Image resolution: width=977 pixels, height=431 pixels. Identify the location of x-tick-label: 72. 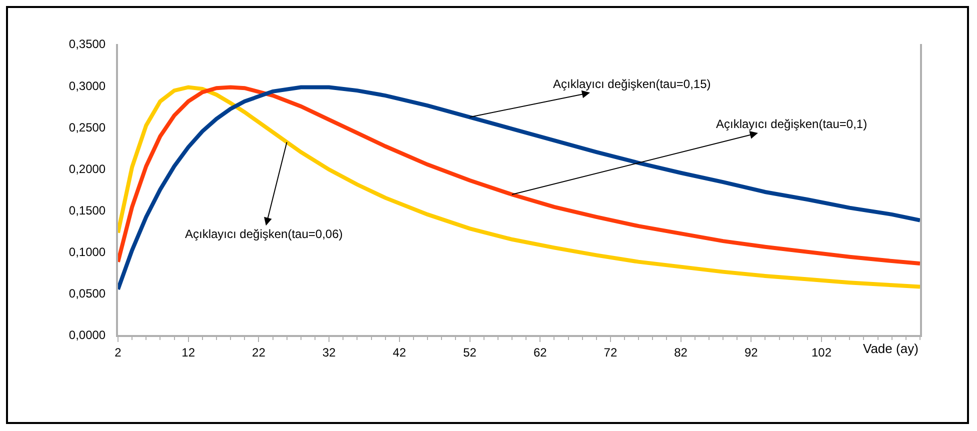
(611, 352).